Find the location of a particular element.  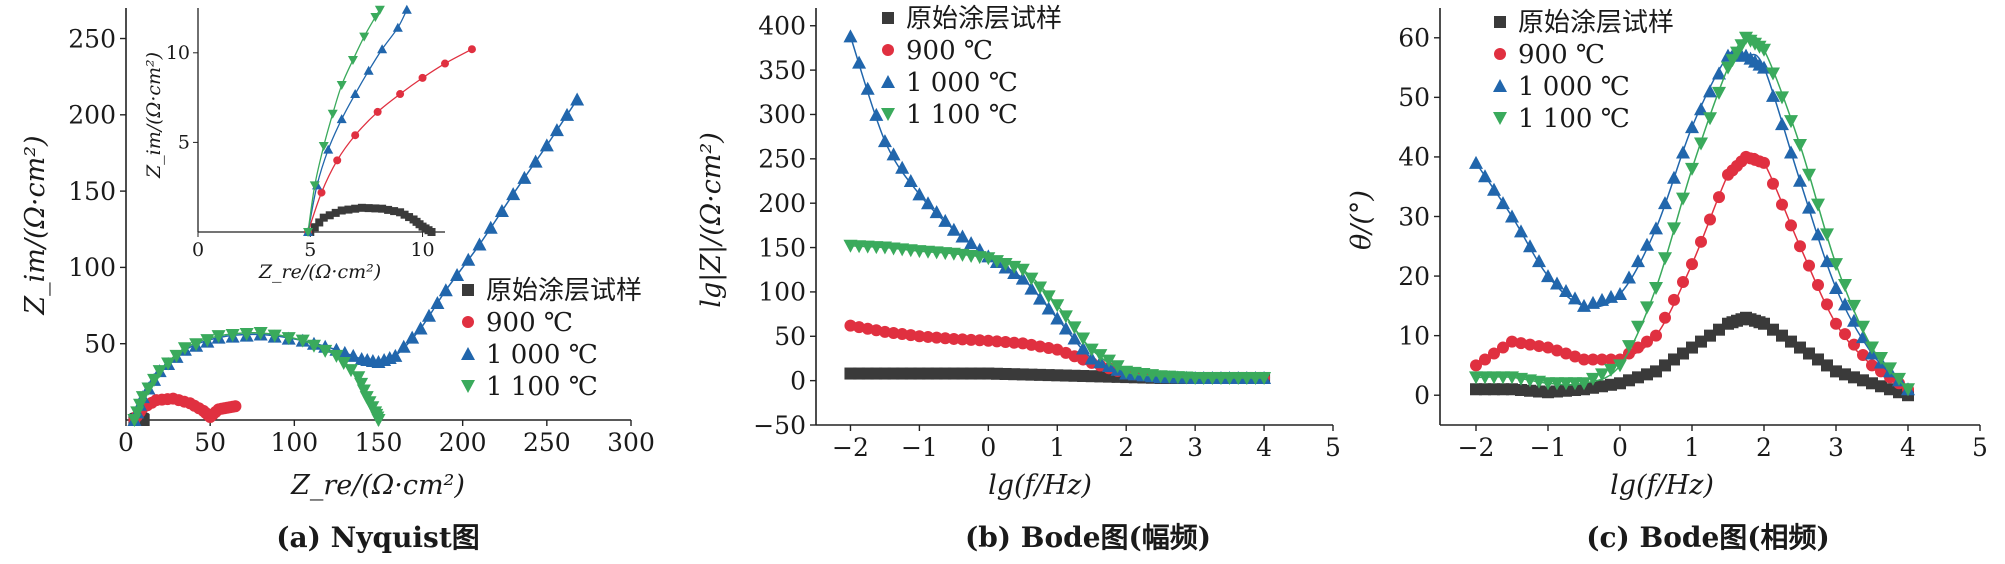

b-x-tick-label: 4 is located at coordinates (1264, 447).